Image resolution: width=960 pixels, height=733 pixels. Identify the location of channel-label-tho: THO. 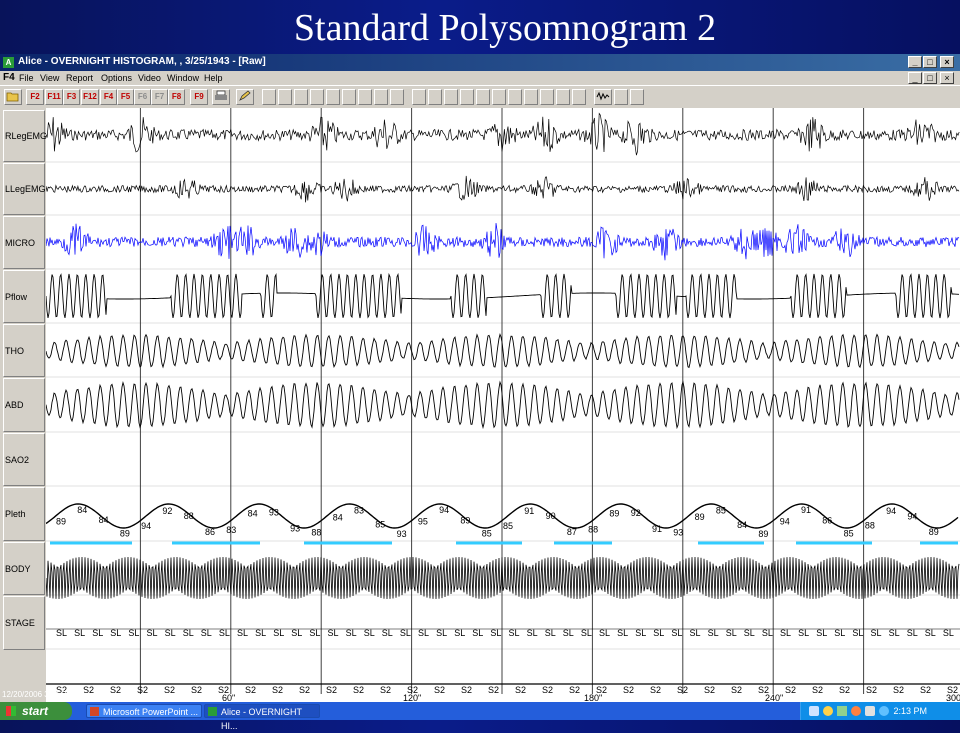
(24, 350).